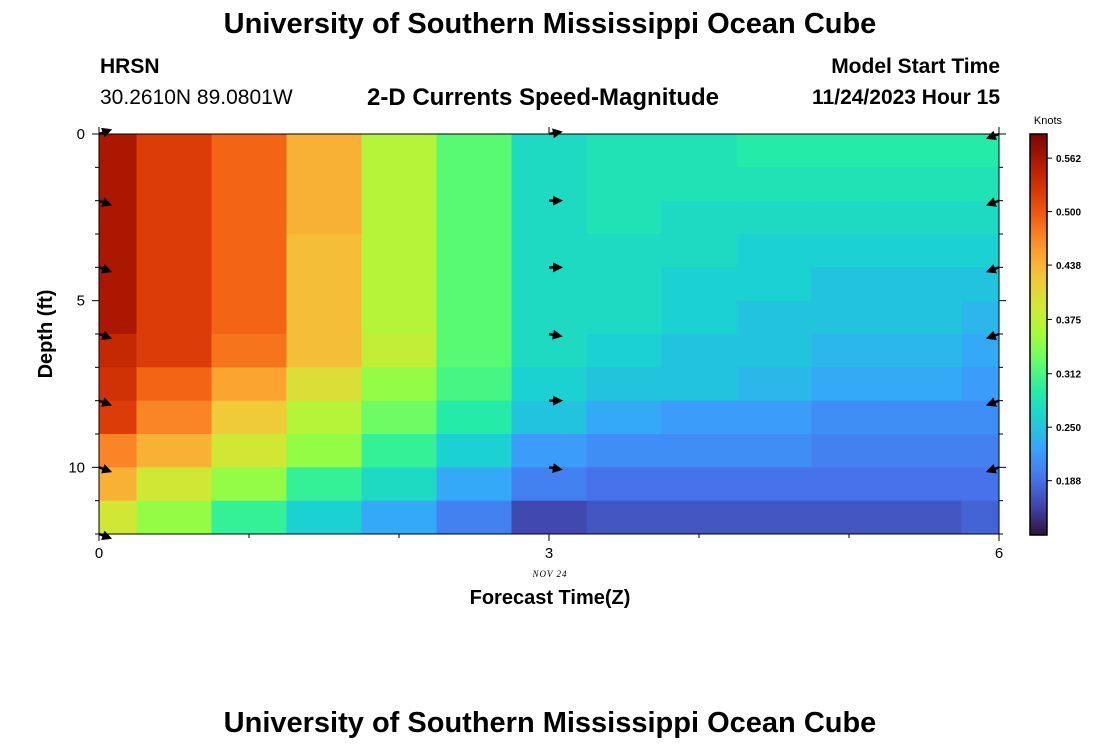 This screenshot has height=750, width=1100. Describe the element at coordinates (549, 553) in the screenshot. I see `x-tick-label: 3` at that location.